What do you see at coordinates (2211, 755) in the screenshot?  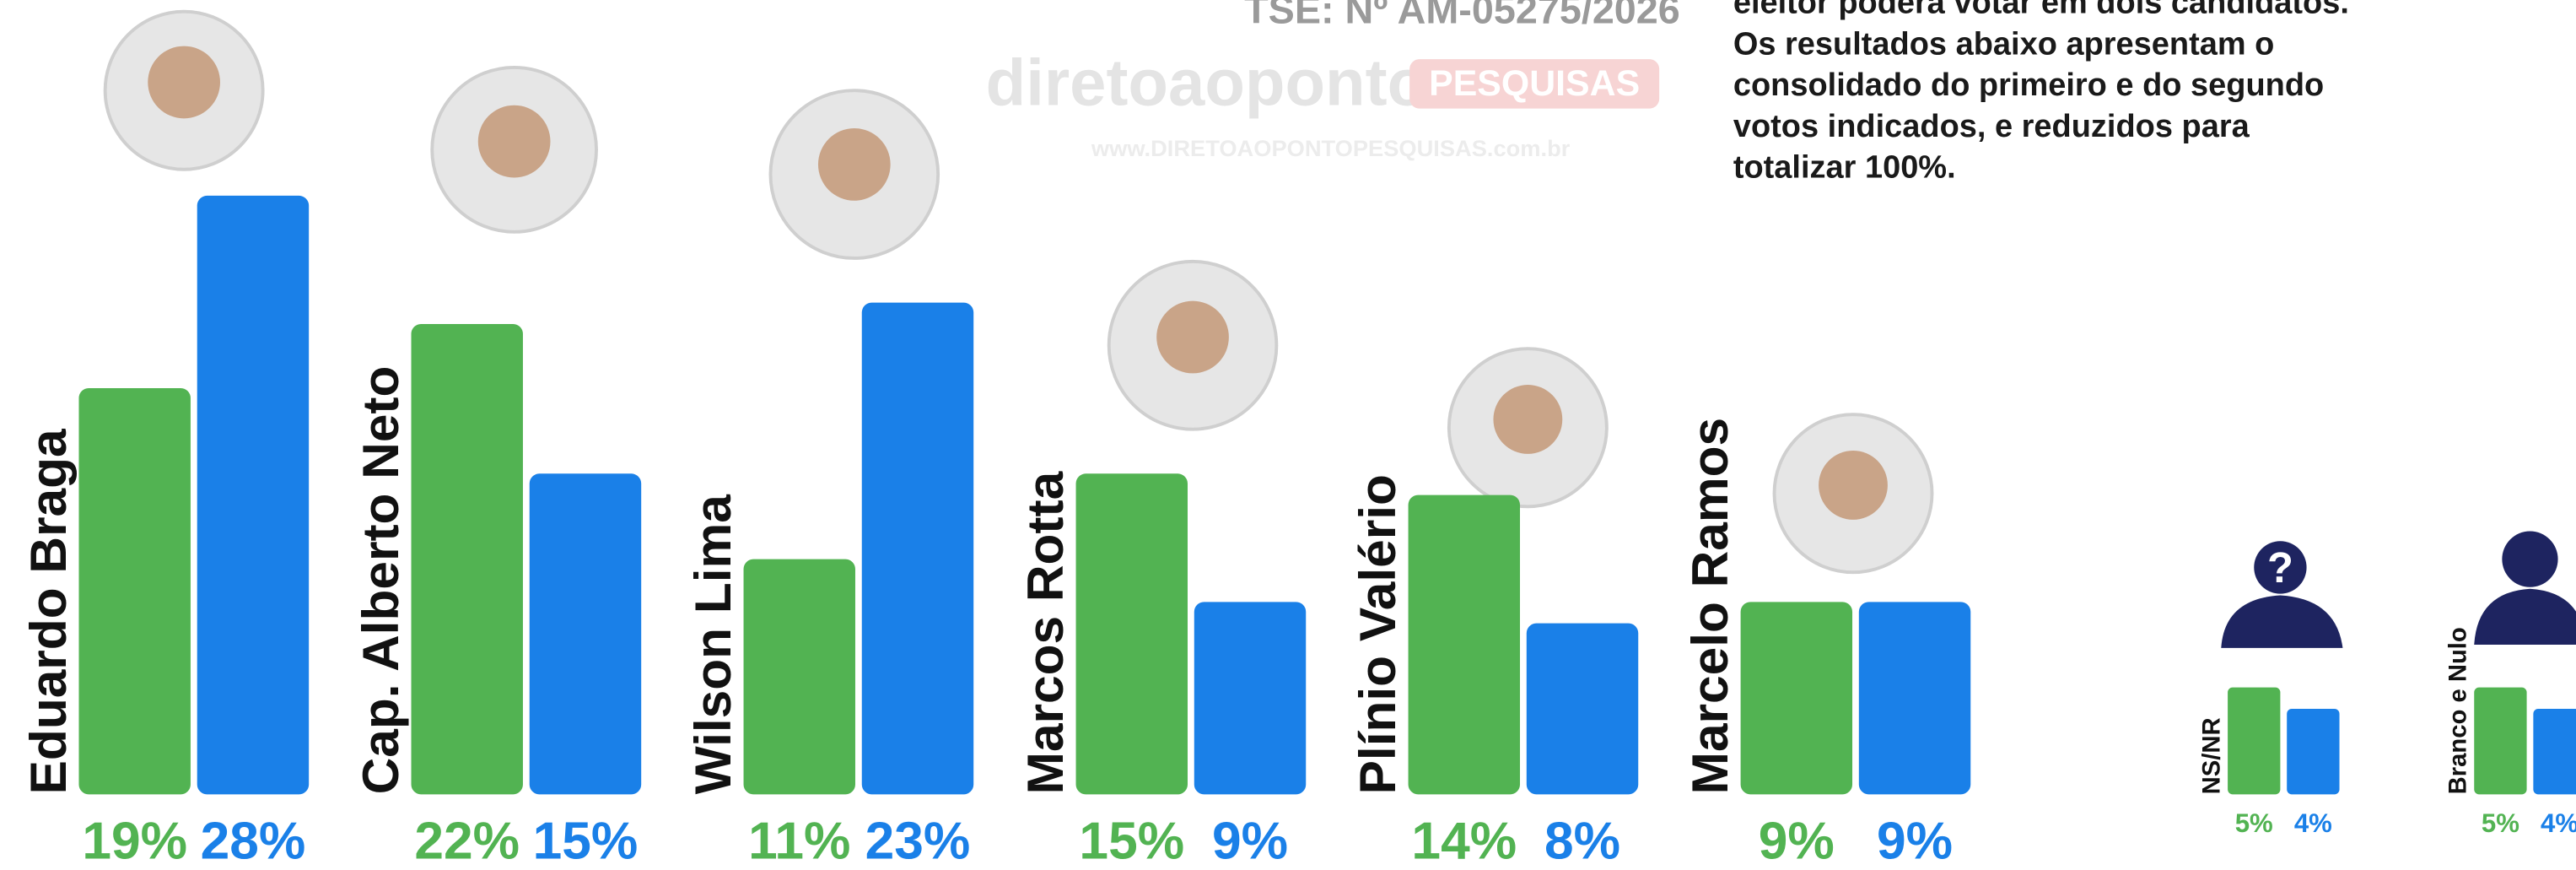 I see `category-label: NS/NR` at bounding box center [2211, 755].